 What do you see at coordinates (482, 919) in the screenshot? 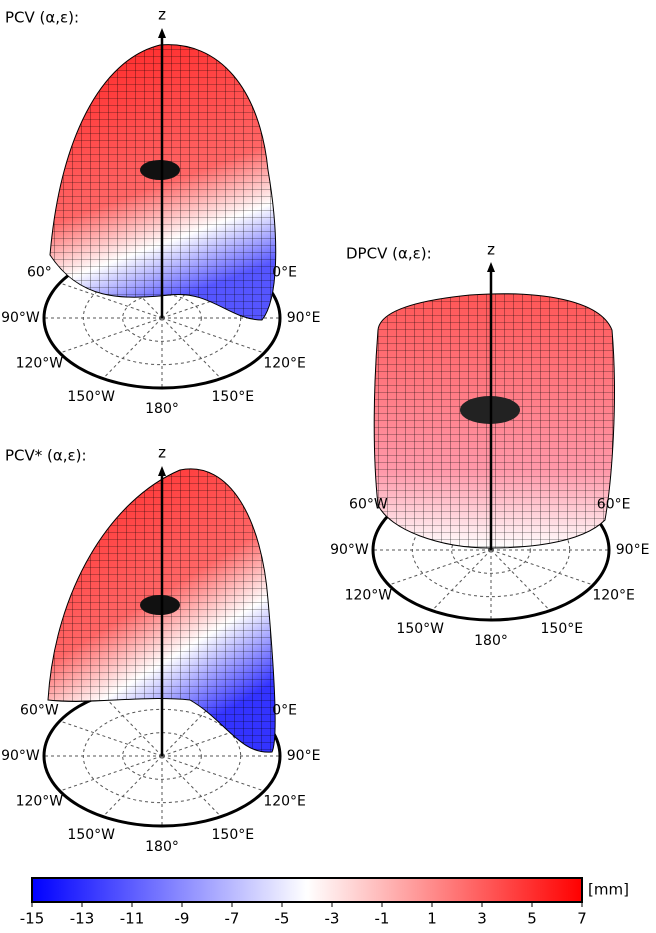
I see `colorbar-tick-label: 3` at bounding box center [482, 919].